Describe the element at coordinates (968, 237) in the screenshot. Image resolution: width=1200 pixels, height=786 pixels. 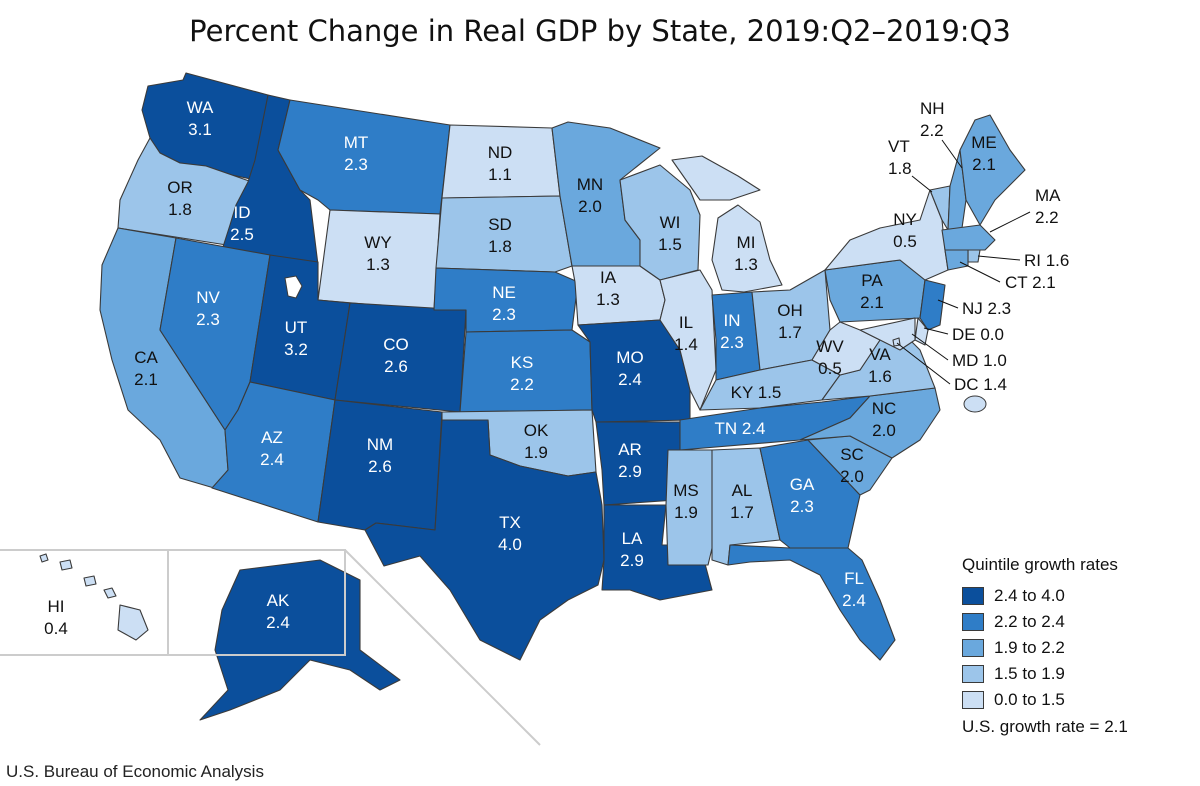
I see `state-MA` at that location.